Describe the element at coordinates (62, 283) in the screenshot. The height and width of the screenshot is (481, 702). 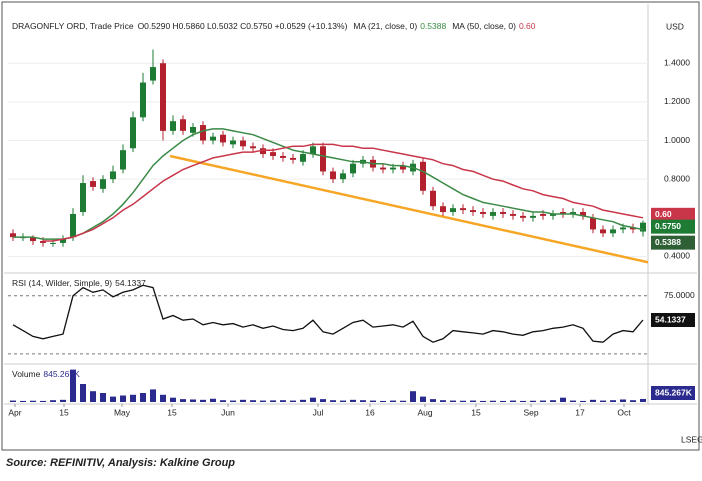
I see `rsi-title: RSI (14, Wilder, Simple, 9)` at that location.